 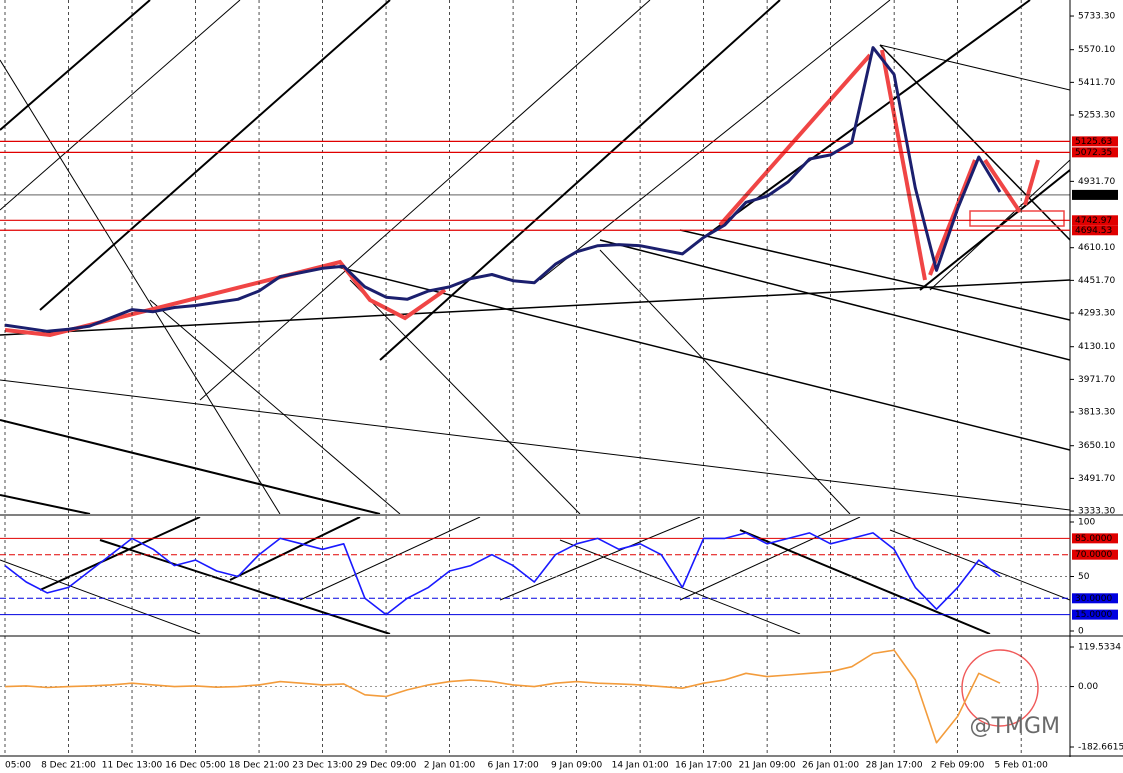 I want to click on oscillator-lines, so click(x=535, y=575).